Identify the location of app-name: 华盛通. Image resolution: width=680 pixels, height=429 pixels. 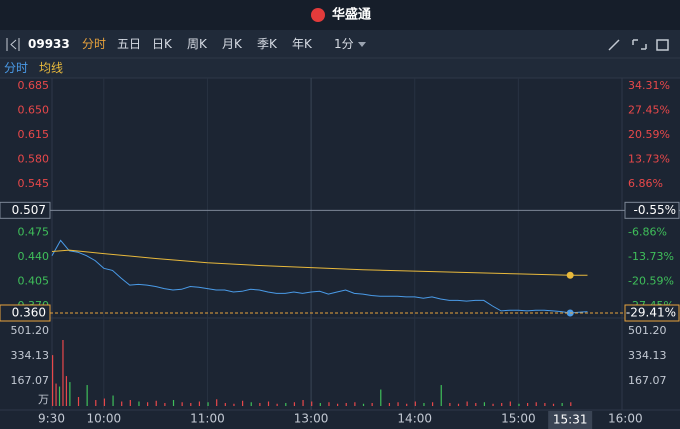
(351, 15).